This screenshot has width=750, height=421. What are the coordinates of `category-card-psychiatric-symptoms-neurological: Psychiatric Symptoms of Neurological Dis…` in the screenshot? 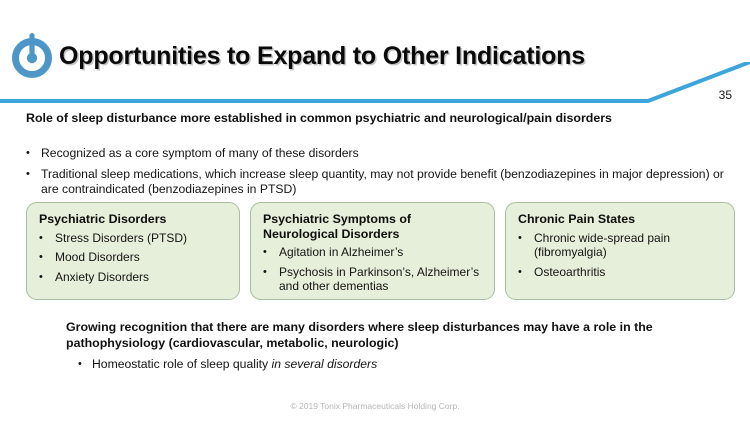 It's located at (372, 251).